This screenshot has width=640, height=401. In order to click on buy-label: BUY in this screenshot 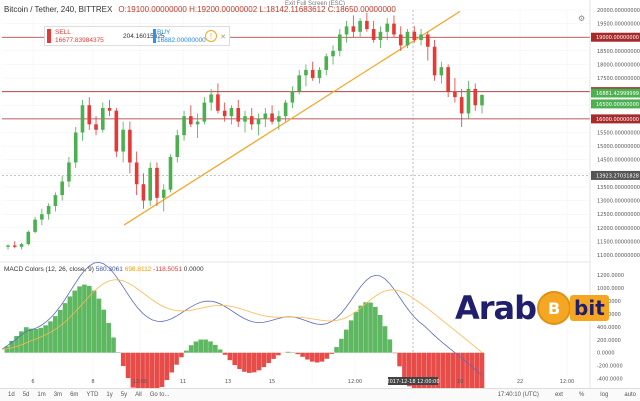, I will do `click(181, 33)`.